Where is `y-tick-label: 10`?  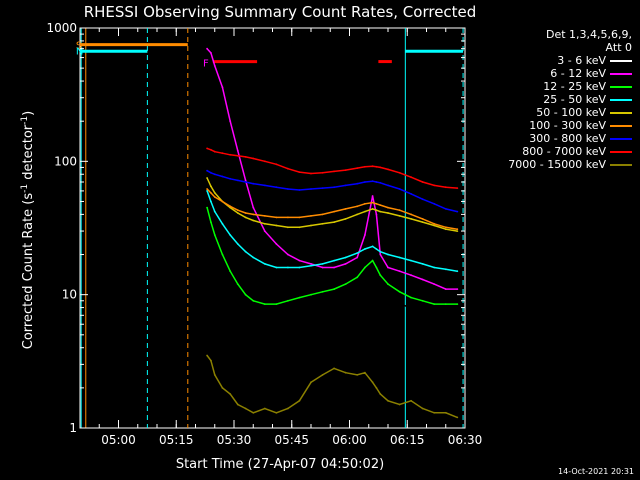 y-tick-label: 10 is located at coordinates (69, 295).